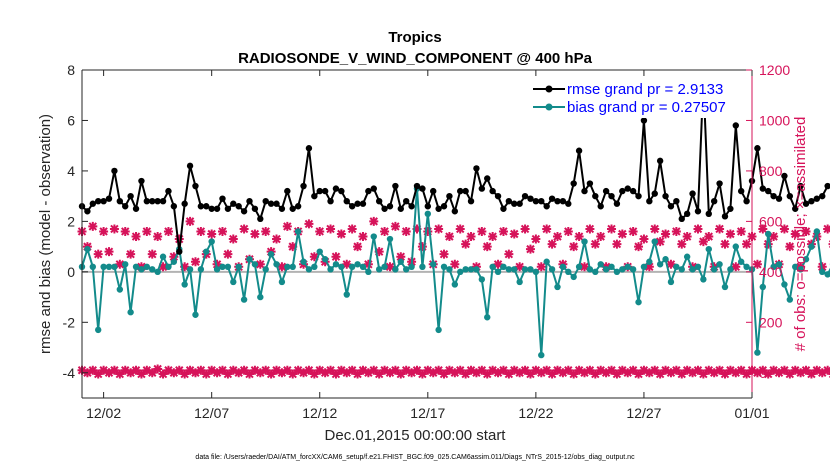 This screenshot has width=830, height=470. What do you see at coordinates (416, 435) in the screenshot?
I see `x-axis-label: Dec.01,2015 00:00:00 start` at bounding box center [416, 435].